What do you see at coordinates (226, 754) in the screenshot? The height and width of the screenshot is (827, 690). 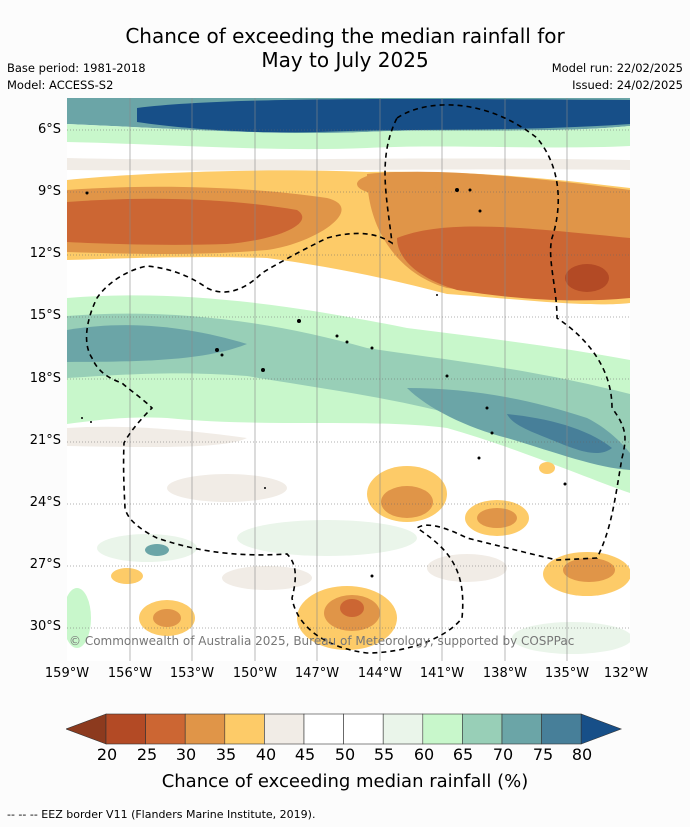 I see `colorbar-tick: 35` at bounding box center [226, 754].